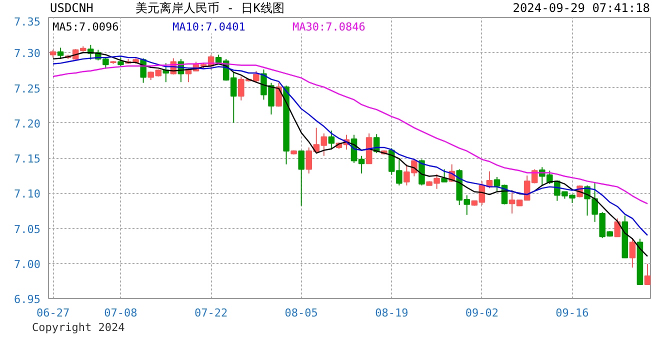 The height and width of the screenshot is (360, 660). Describe the element at coordinates (53, 313) in the screenshot. I see `x-tick-label: 06-27` at that location.